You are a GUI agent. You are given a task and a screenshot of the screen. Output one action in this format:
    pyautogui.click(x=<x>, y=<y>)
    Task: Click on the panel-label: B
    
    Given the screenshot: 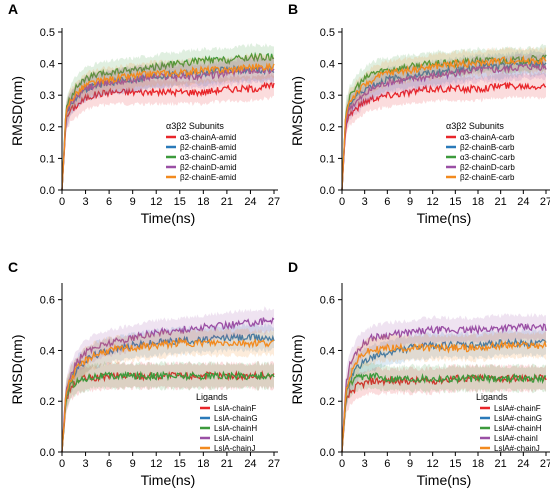 What is the action you would take?
    pyautogui.click(x=293, y=9)
    